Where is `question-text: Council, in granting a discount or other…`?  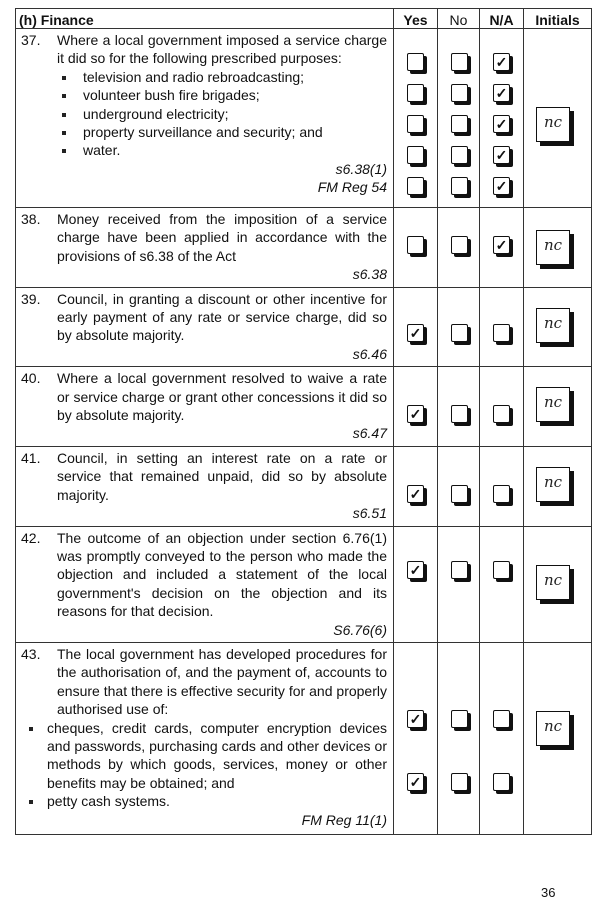
question-text: Council, in granting a discount or other… is located at coordinates (222, 317).